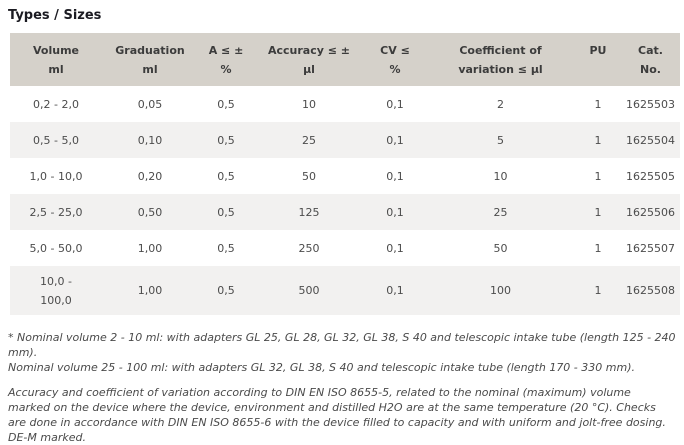 This screenshot has height=445, width=684. What do you see at coordinates (650, 290) in the screenshot?
I see `cell-cat-no: 1625508` at bounding box center [650, 290].